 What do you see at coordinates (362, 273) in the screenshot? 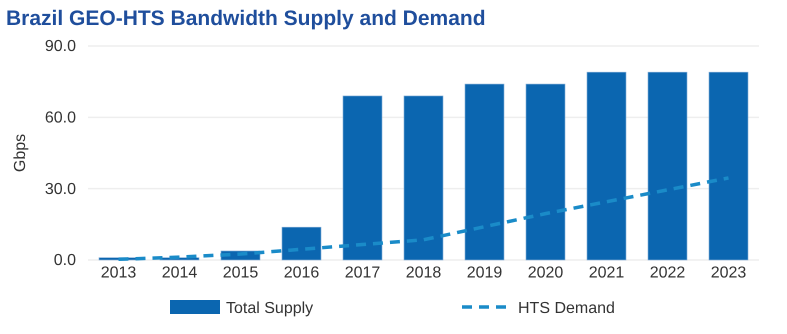
I see `x-tick-label: 2017` at bounding box center [362, 273].